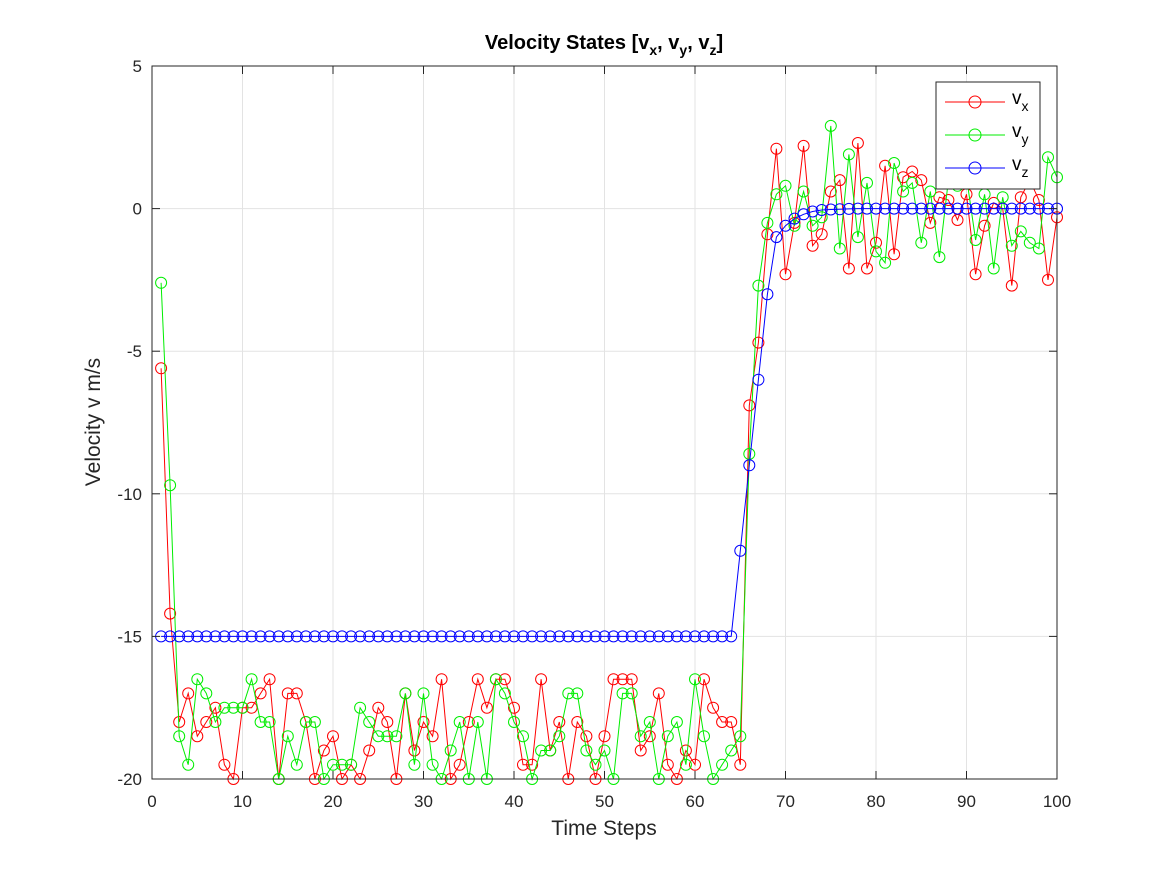 This screenshot has width=1167, height=875. Describe the element at coordinates (604, 801) in the screenshot. I see `x-tick-label: 50` at that location.